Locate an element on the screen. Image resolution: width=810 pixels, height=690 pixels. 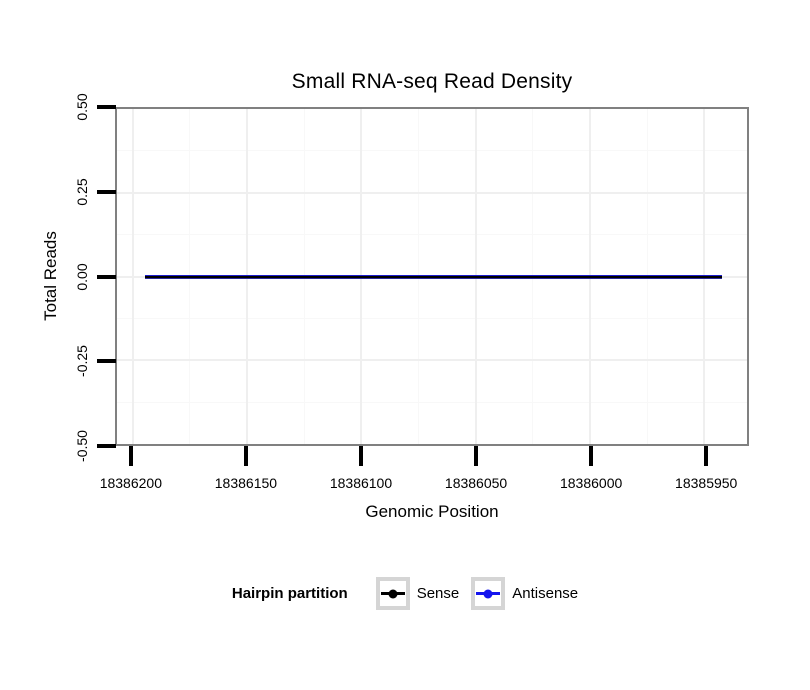
grid-major-vertical is located at coordinates (132, 276).